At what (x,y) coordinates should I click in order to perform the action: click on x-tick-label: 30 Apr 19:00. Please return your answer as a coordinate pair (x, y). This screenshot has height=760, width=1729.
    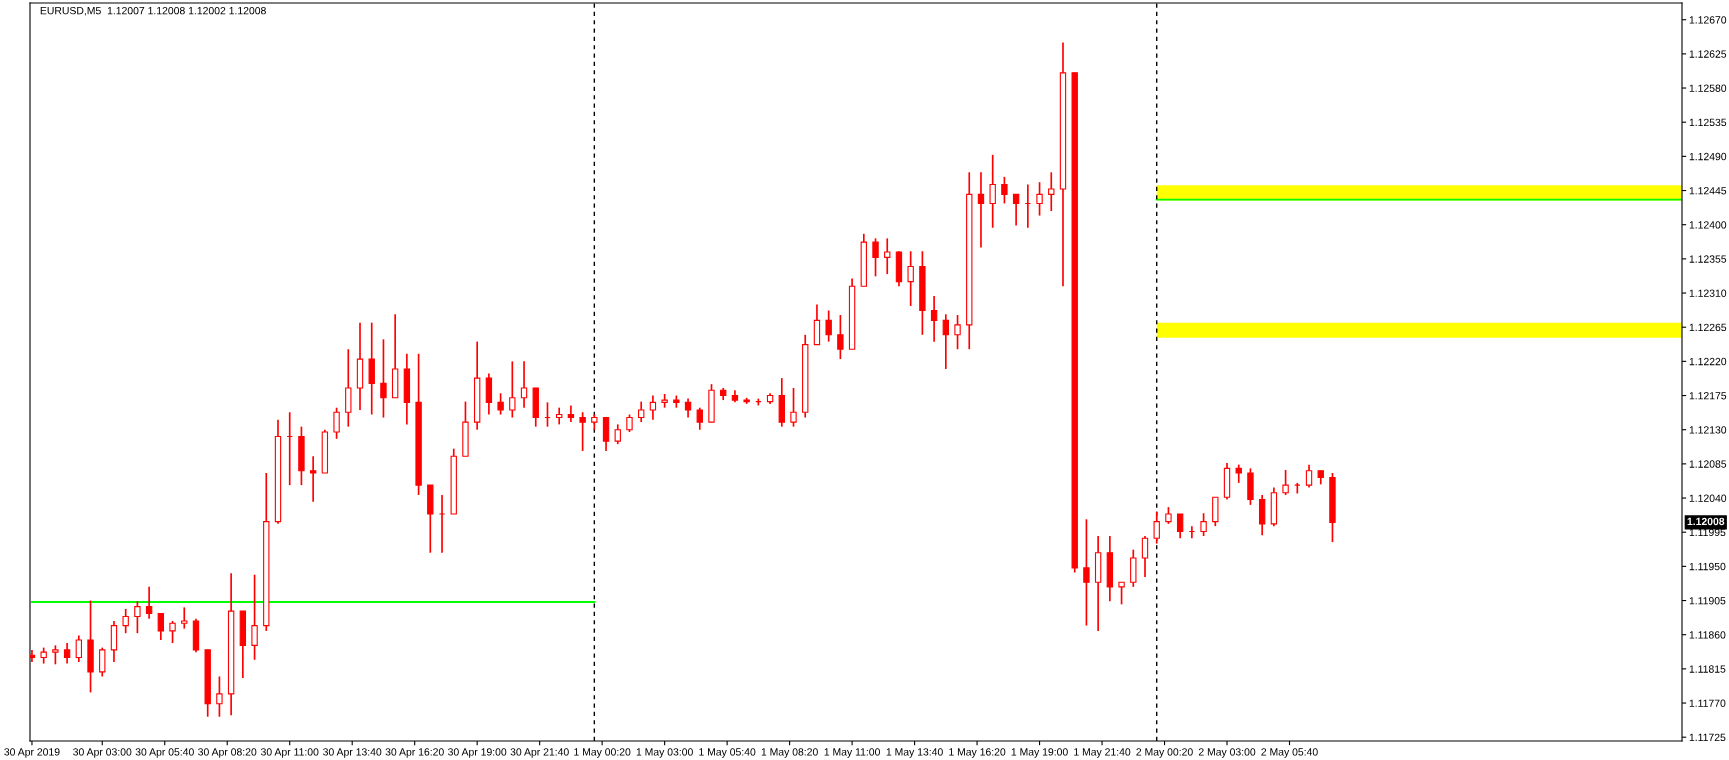
    Looking at the image, I should click on (477, 753).